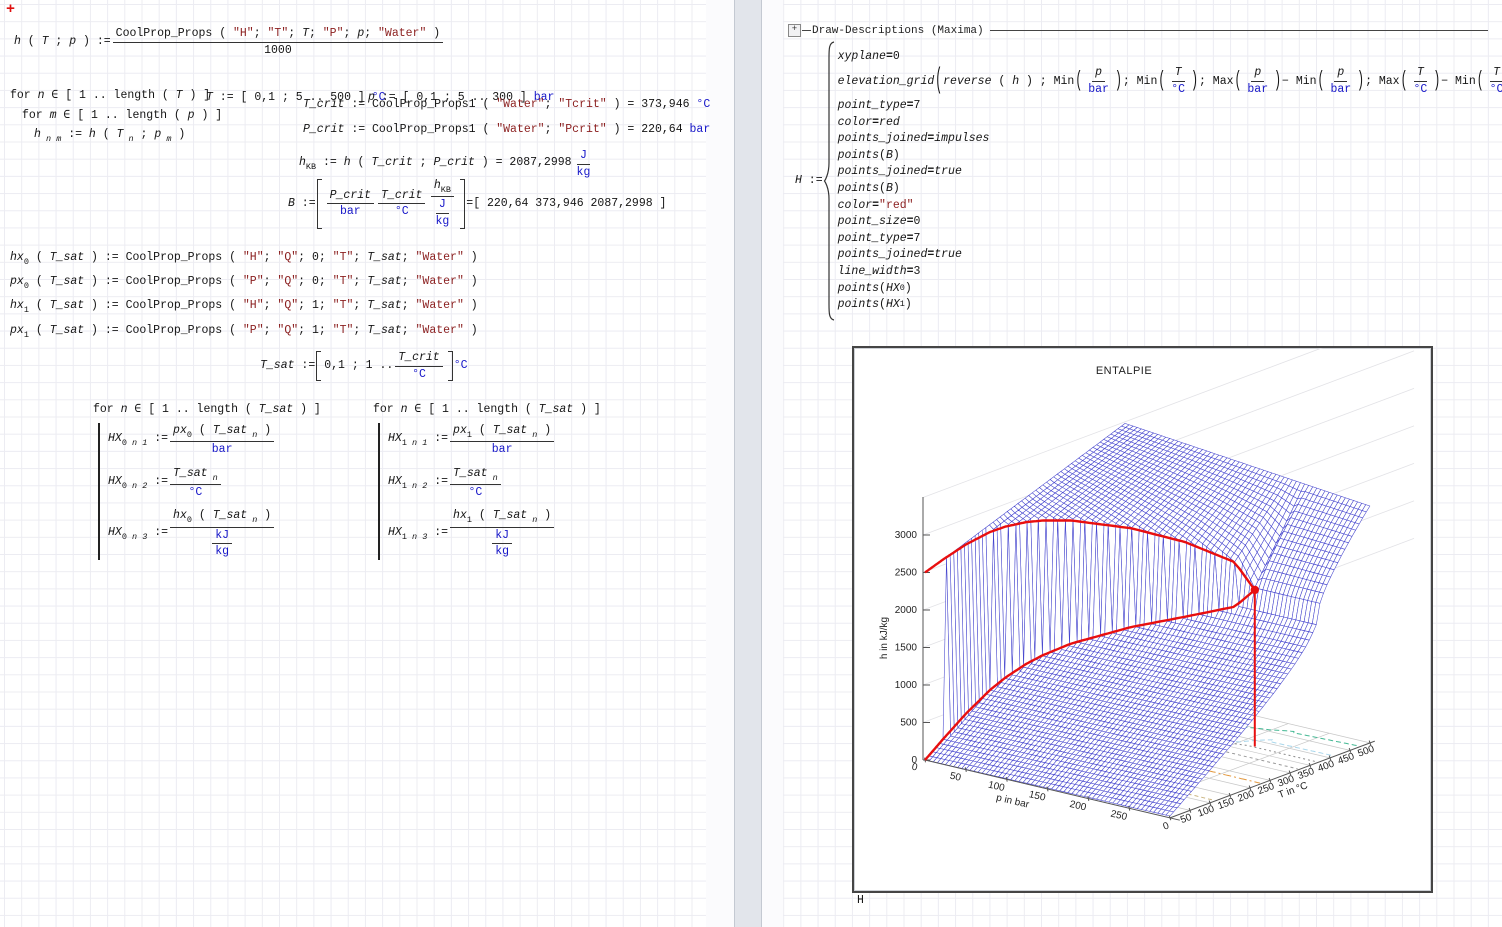  I want to click on draw-line-points-B: points ( B ), so click(868, 155).